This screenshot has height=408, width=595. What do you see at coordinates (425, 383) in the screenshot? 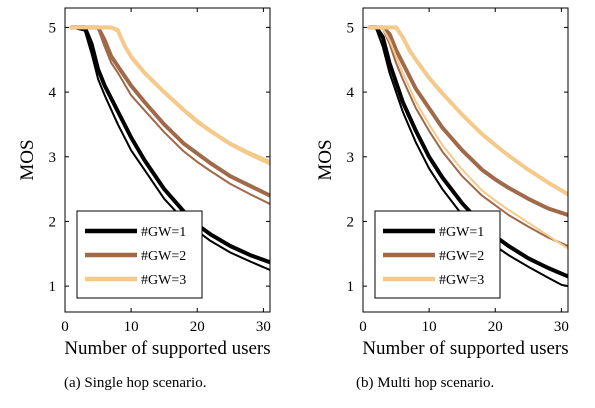
I see `caption-multi-hop: (b) Multi hop scenario.` at bounding box center [425, 383].